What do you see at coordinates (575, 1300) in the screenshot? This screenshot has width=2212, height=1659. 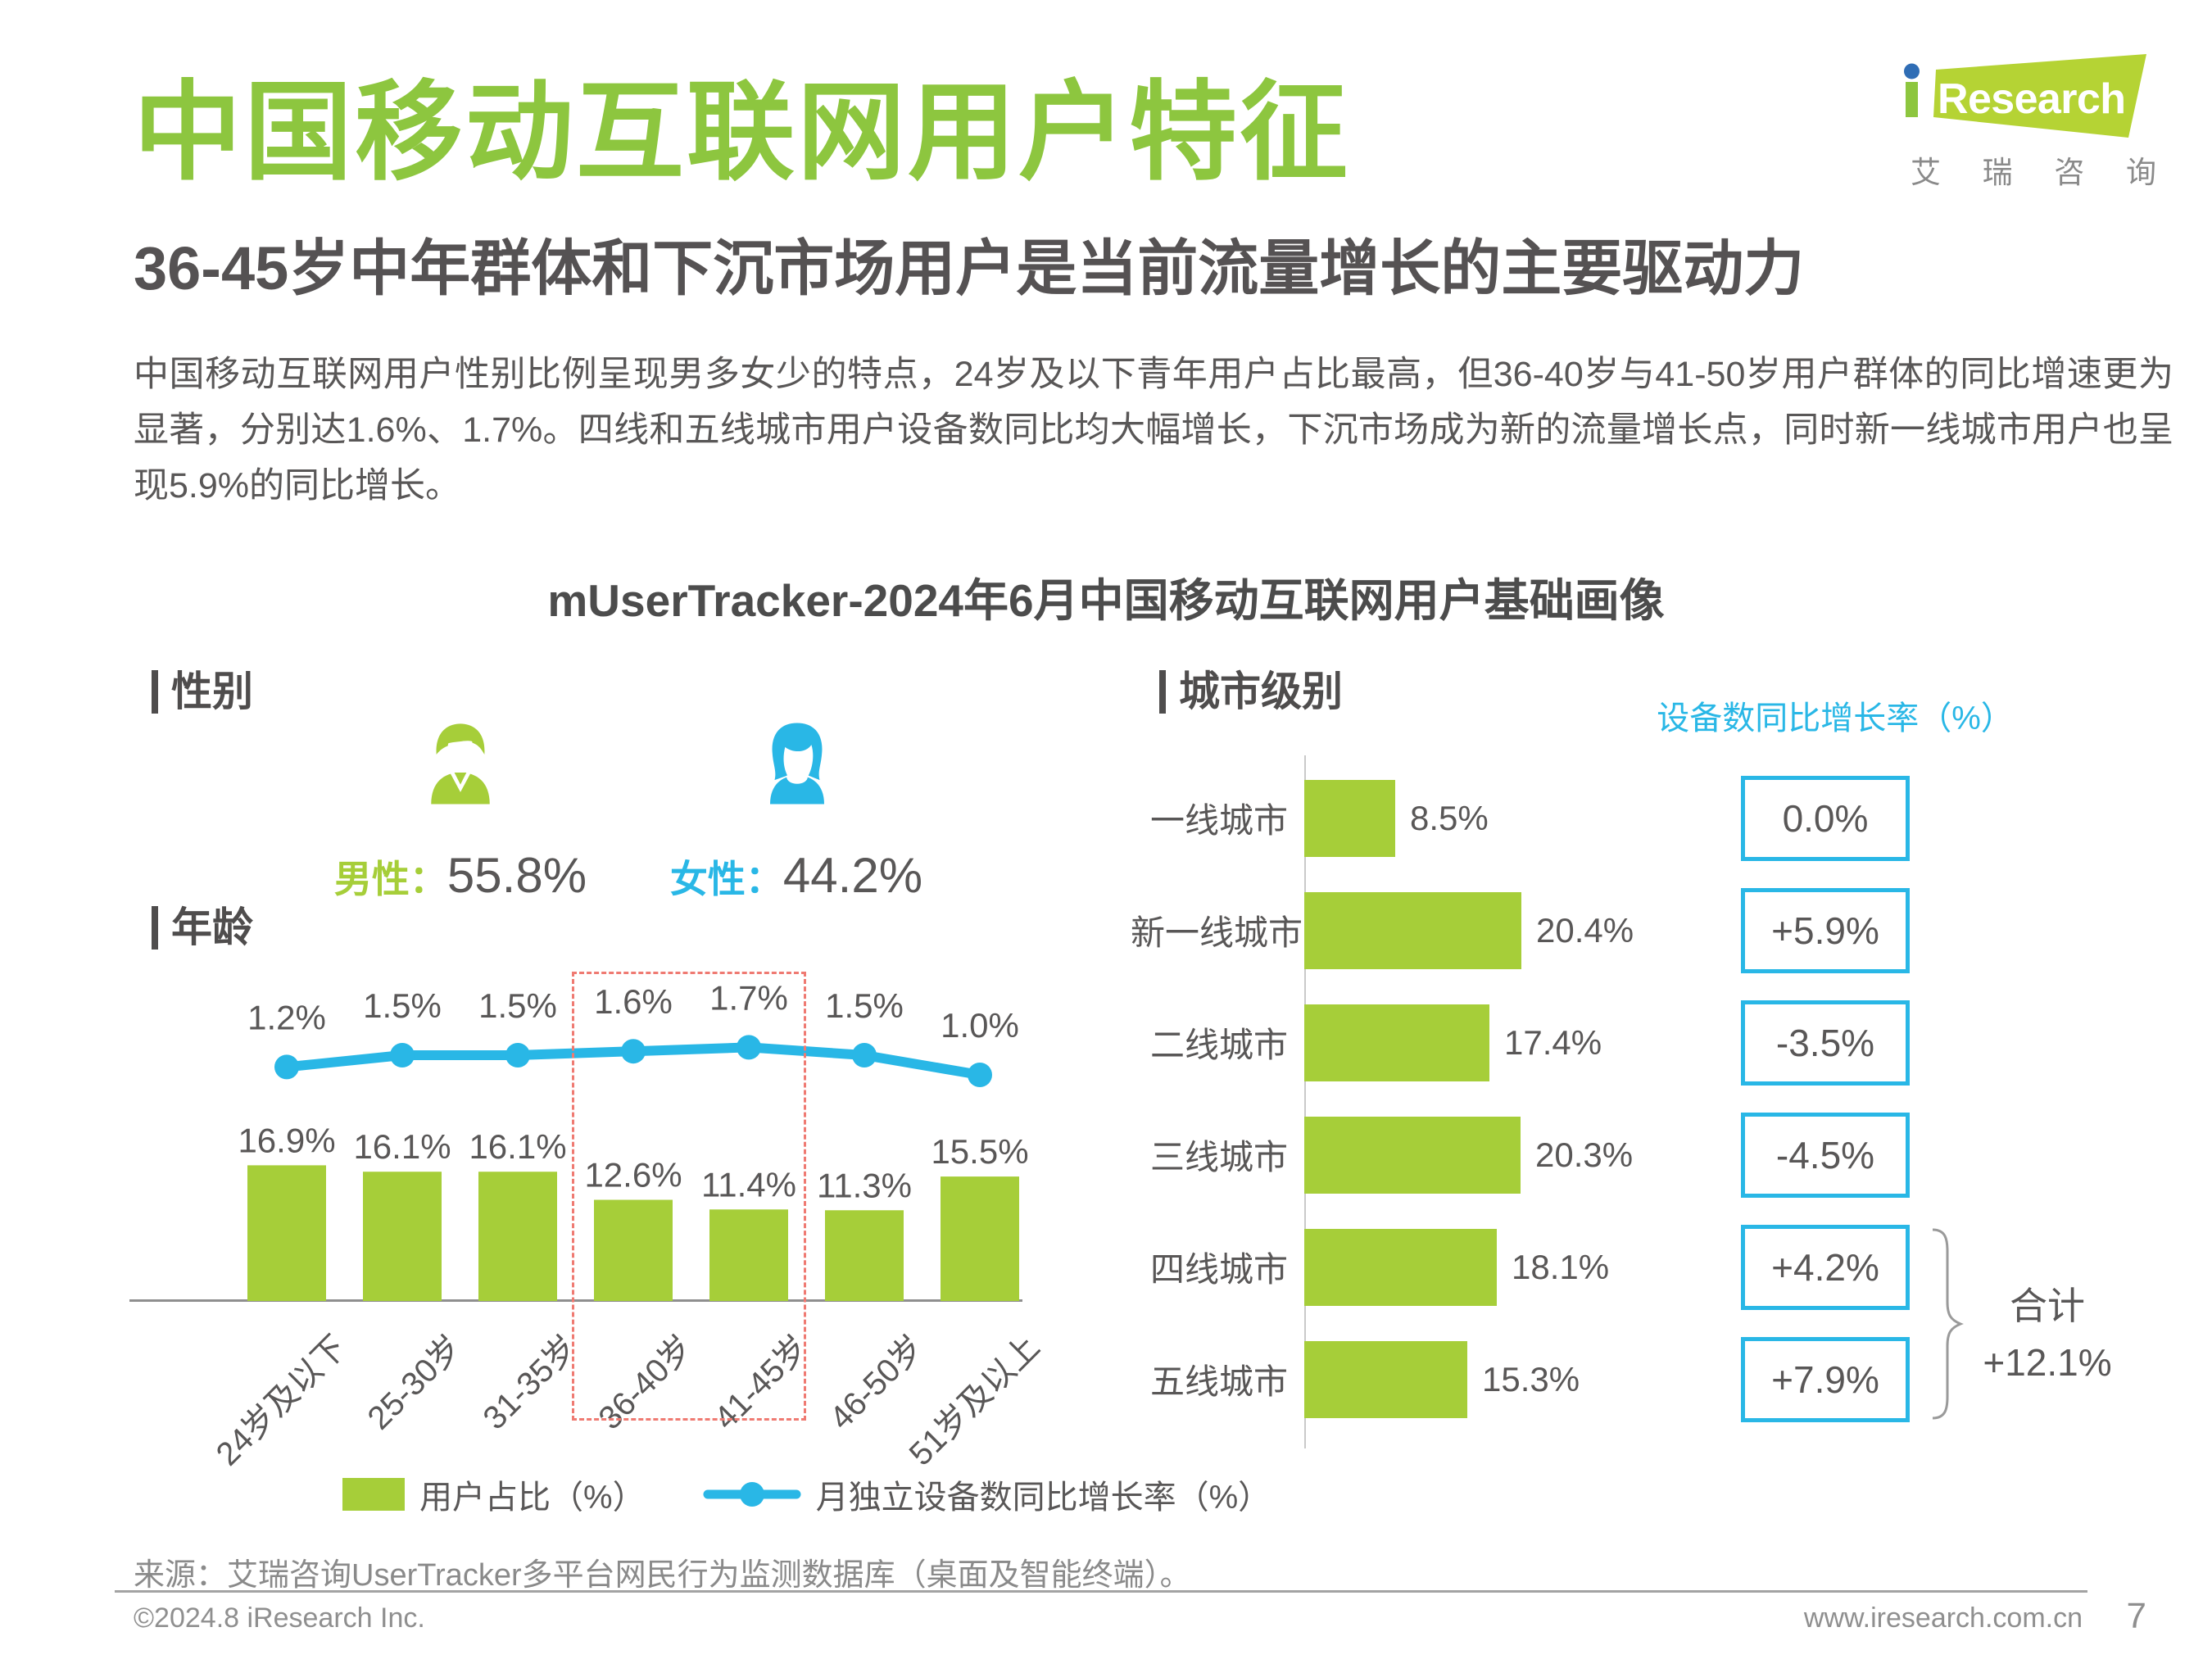 I see `age-axis-line` at bounding box center [575, 1300].